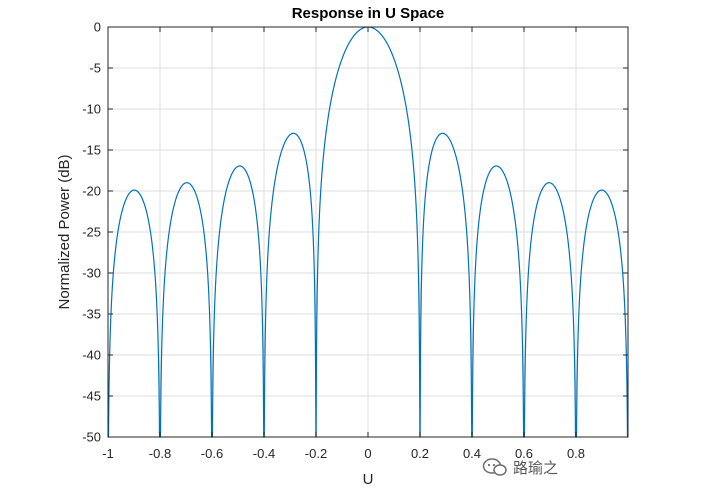 The image size is (710, 500). Describe the element at coordinates (367, 453) in the screenshot. I see `x-tick-label: 0` at that location.